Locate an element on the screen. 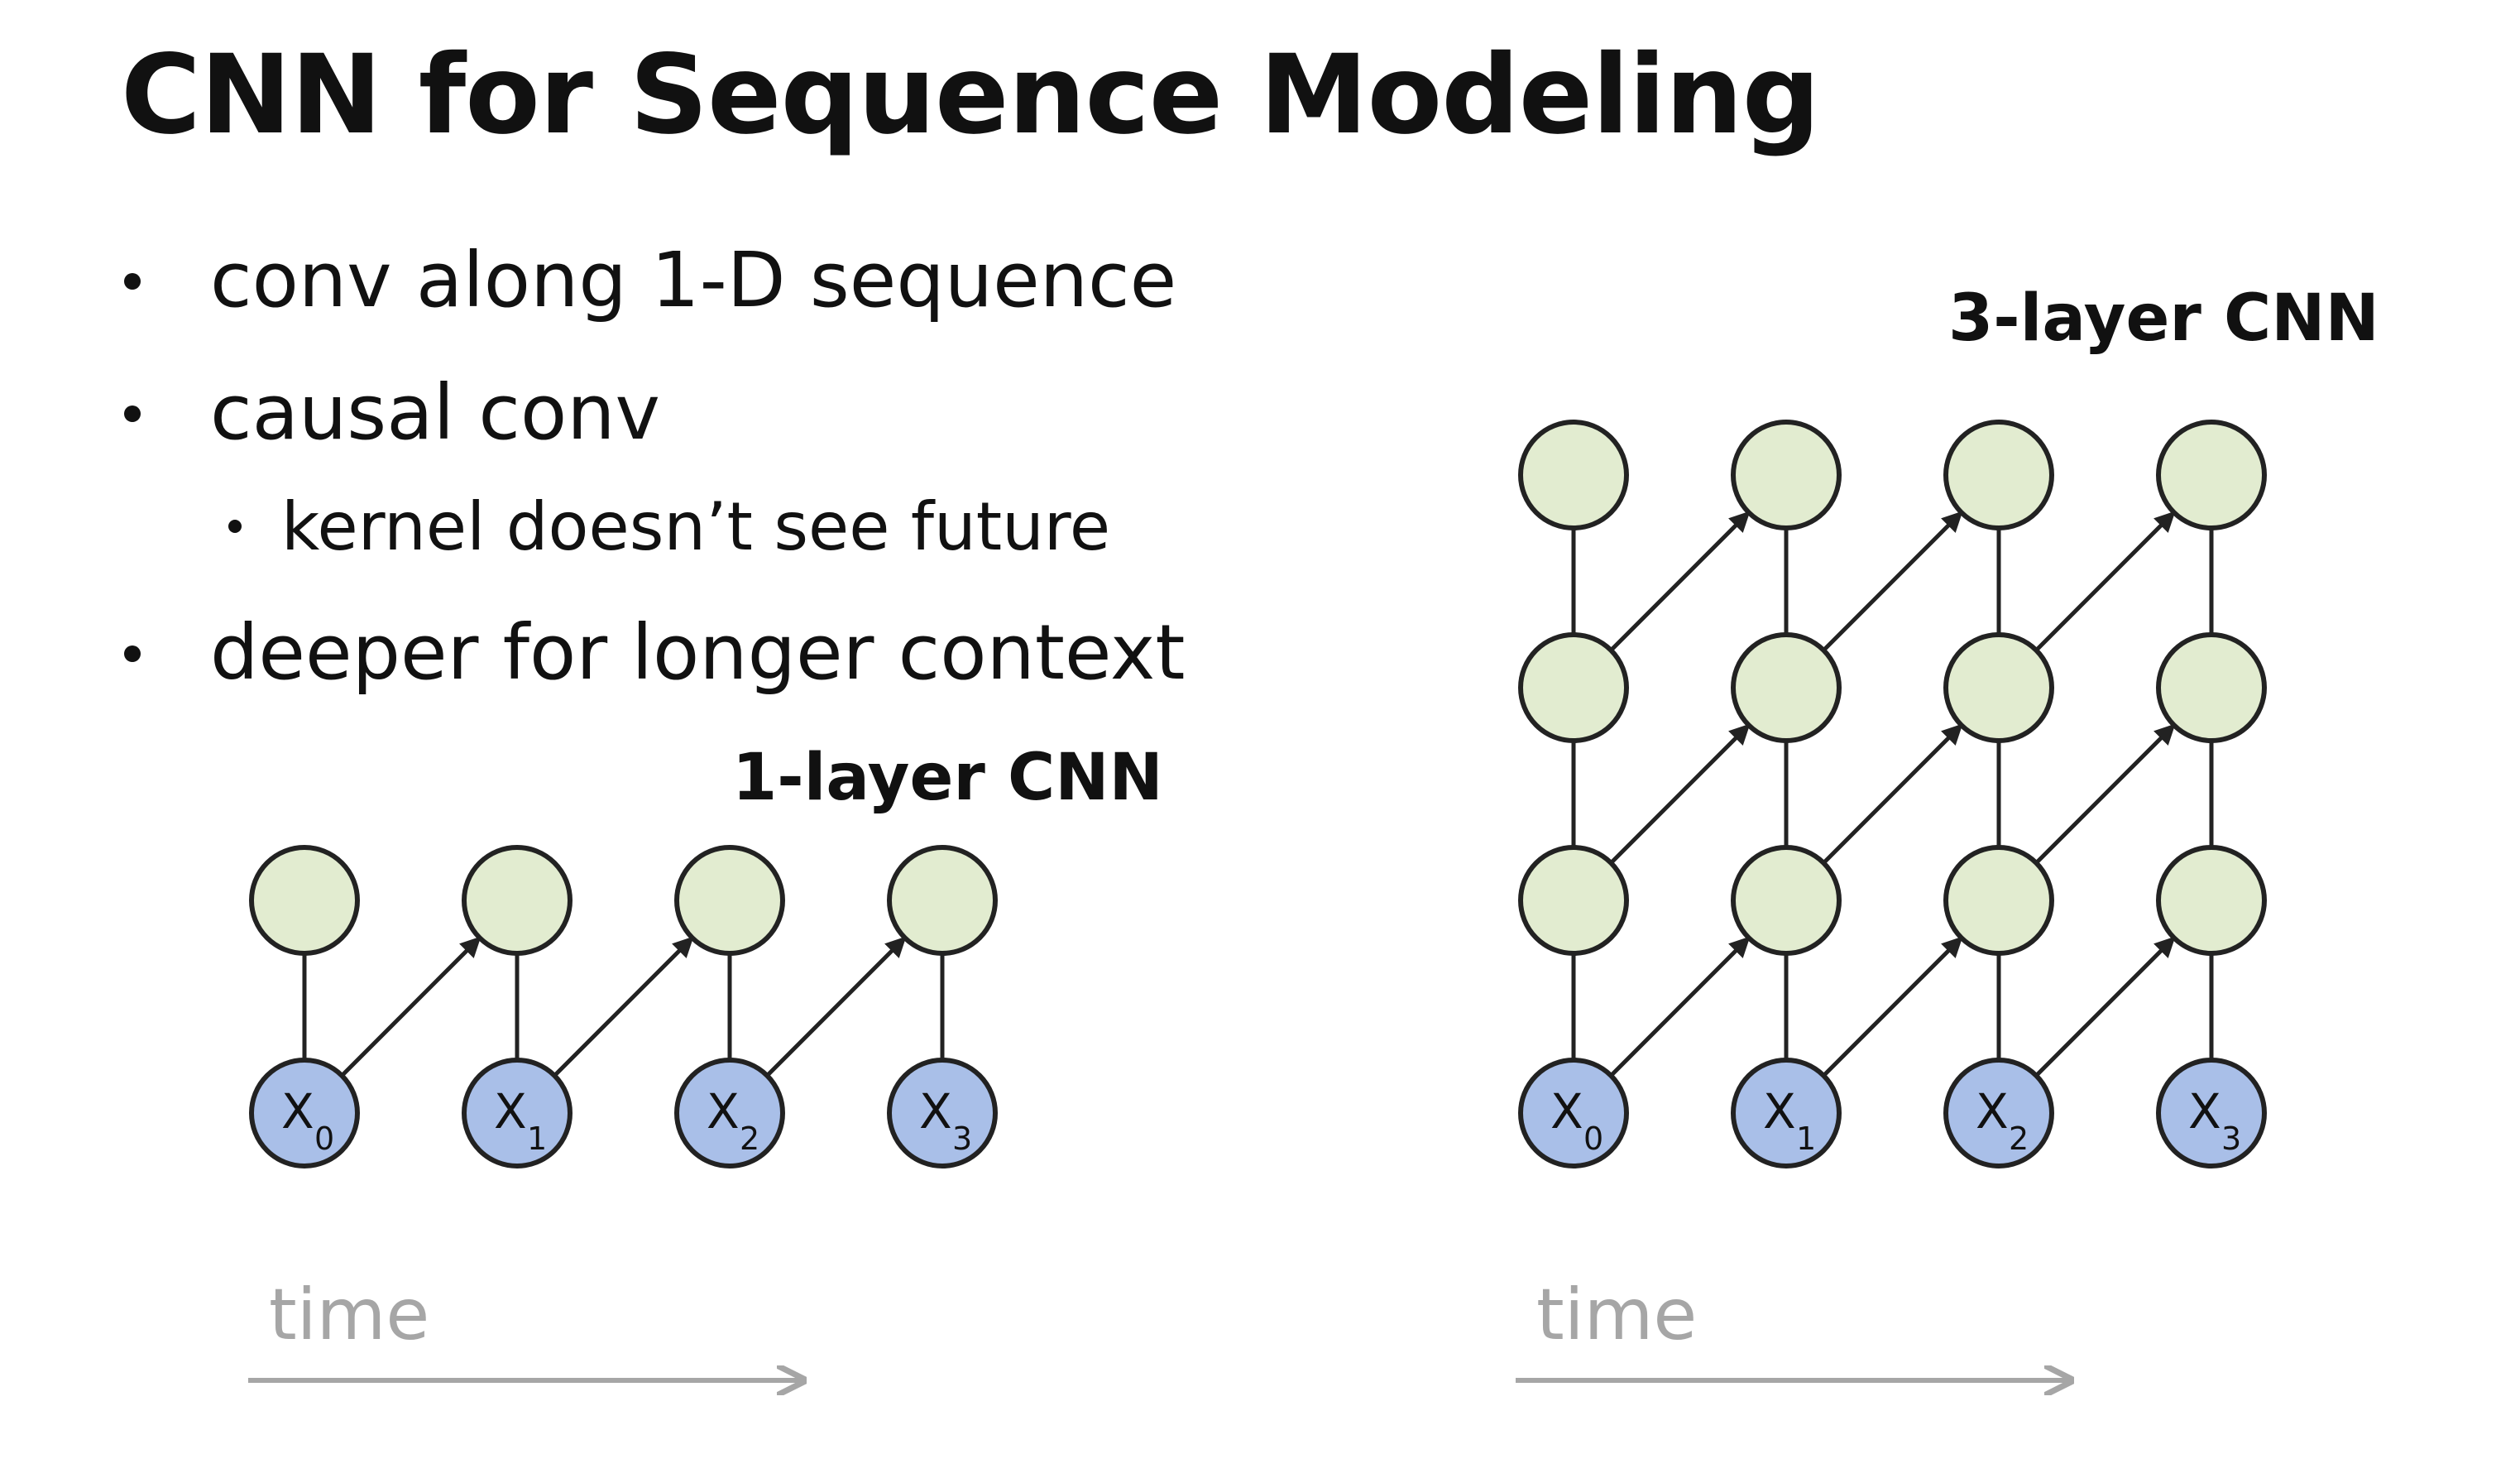 Image resolution: width=2520 pixels, height=1478 pixels. bullet-text: causal conv is located at coordinates (435, 412).